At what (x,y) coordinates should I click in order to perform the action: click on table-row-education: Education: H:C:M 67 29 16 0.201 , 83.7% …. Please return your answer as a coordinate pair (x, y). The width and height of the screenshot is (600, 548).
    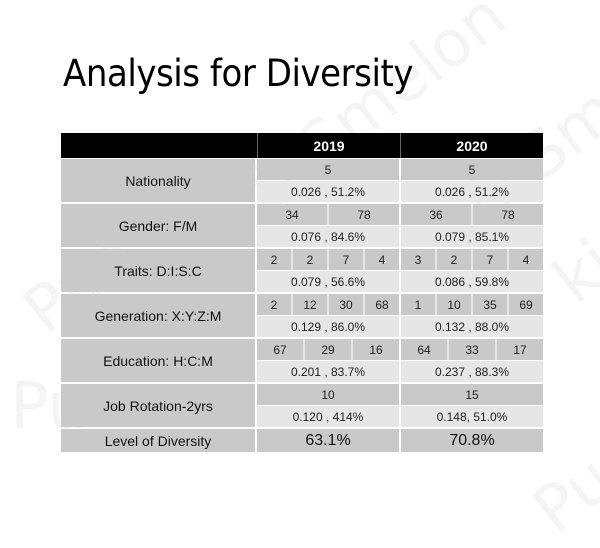
    Looking at the image, I should click on (302, 360).